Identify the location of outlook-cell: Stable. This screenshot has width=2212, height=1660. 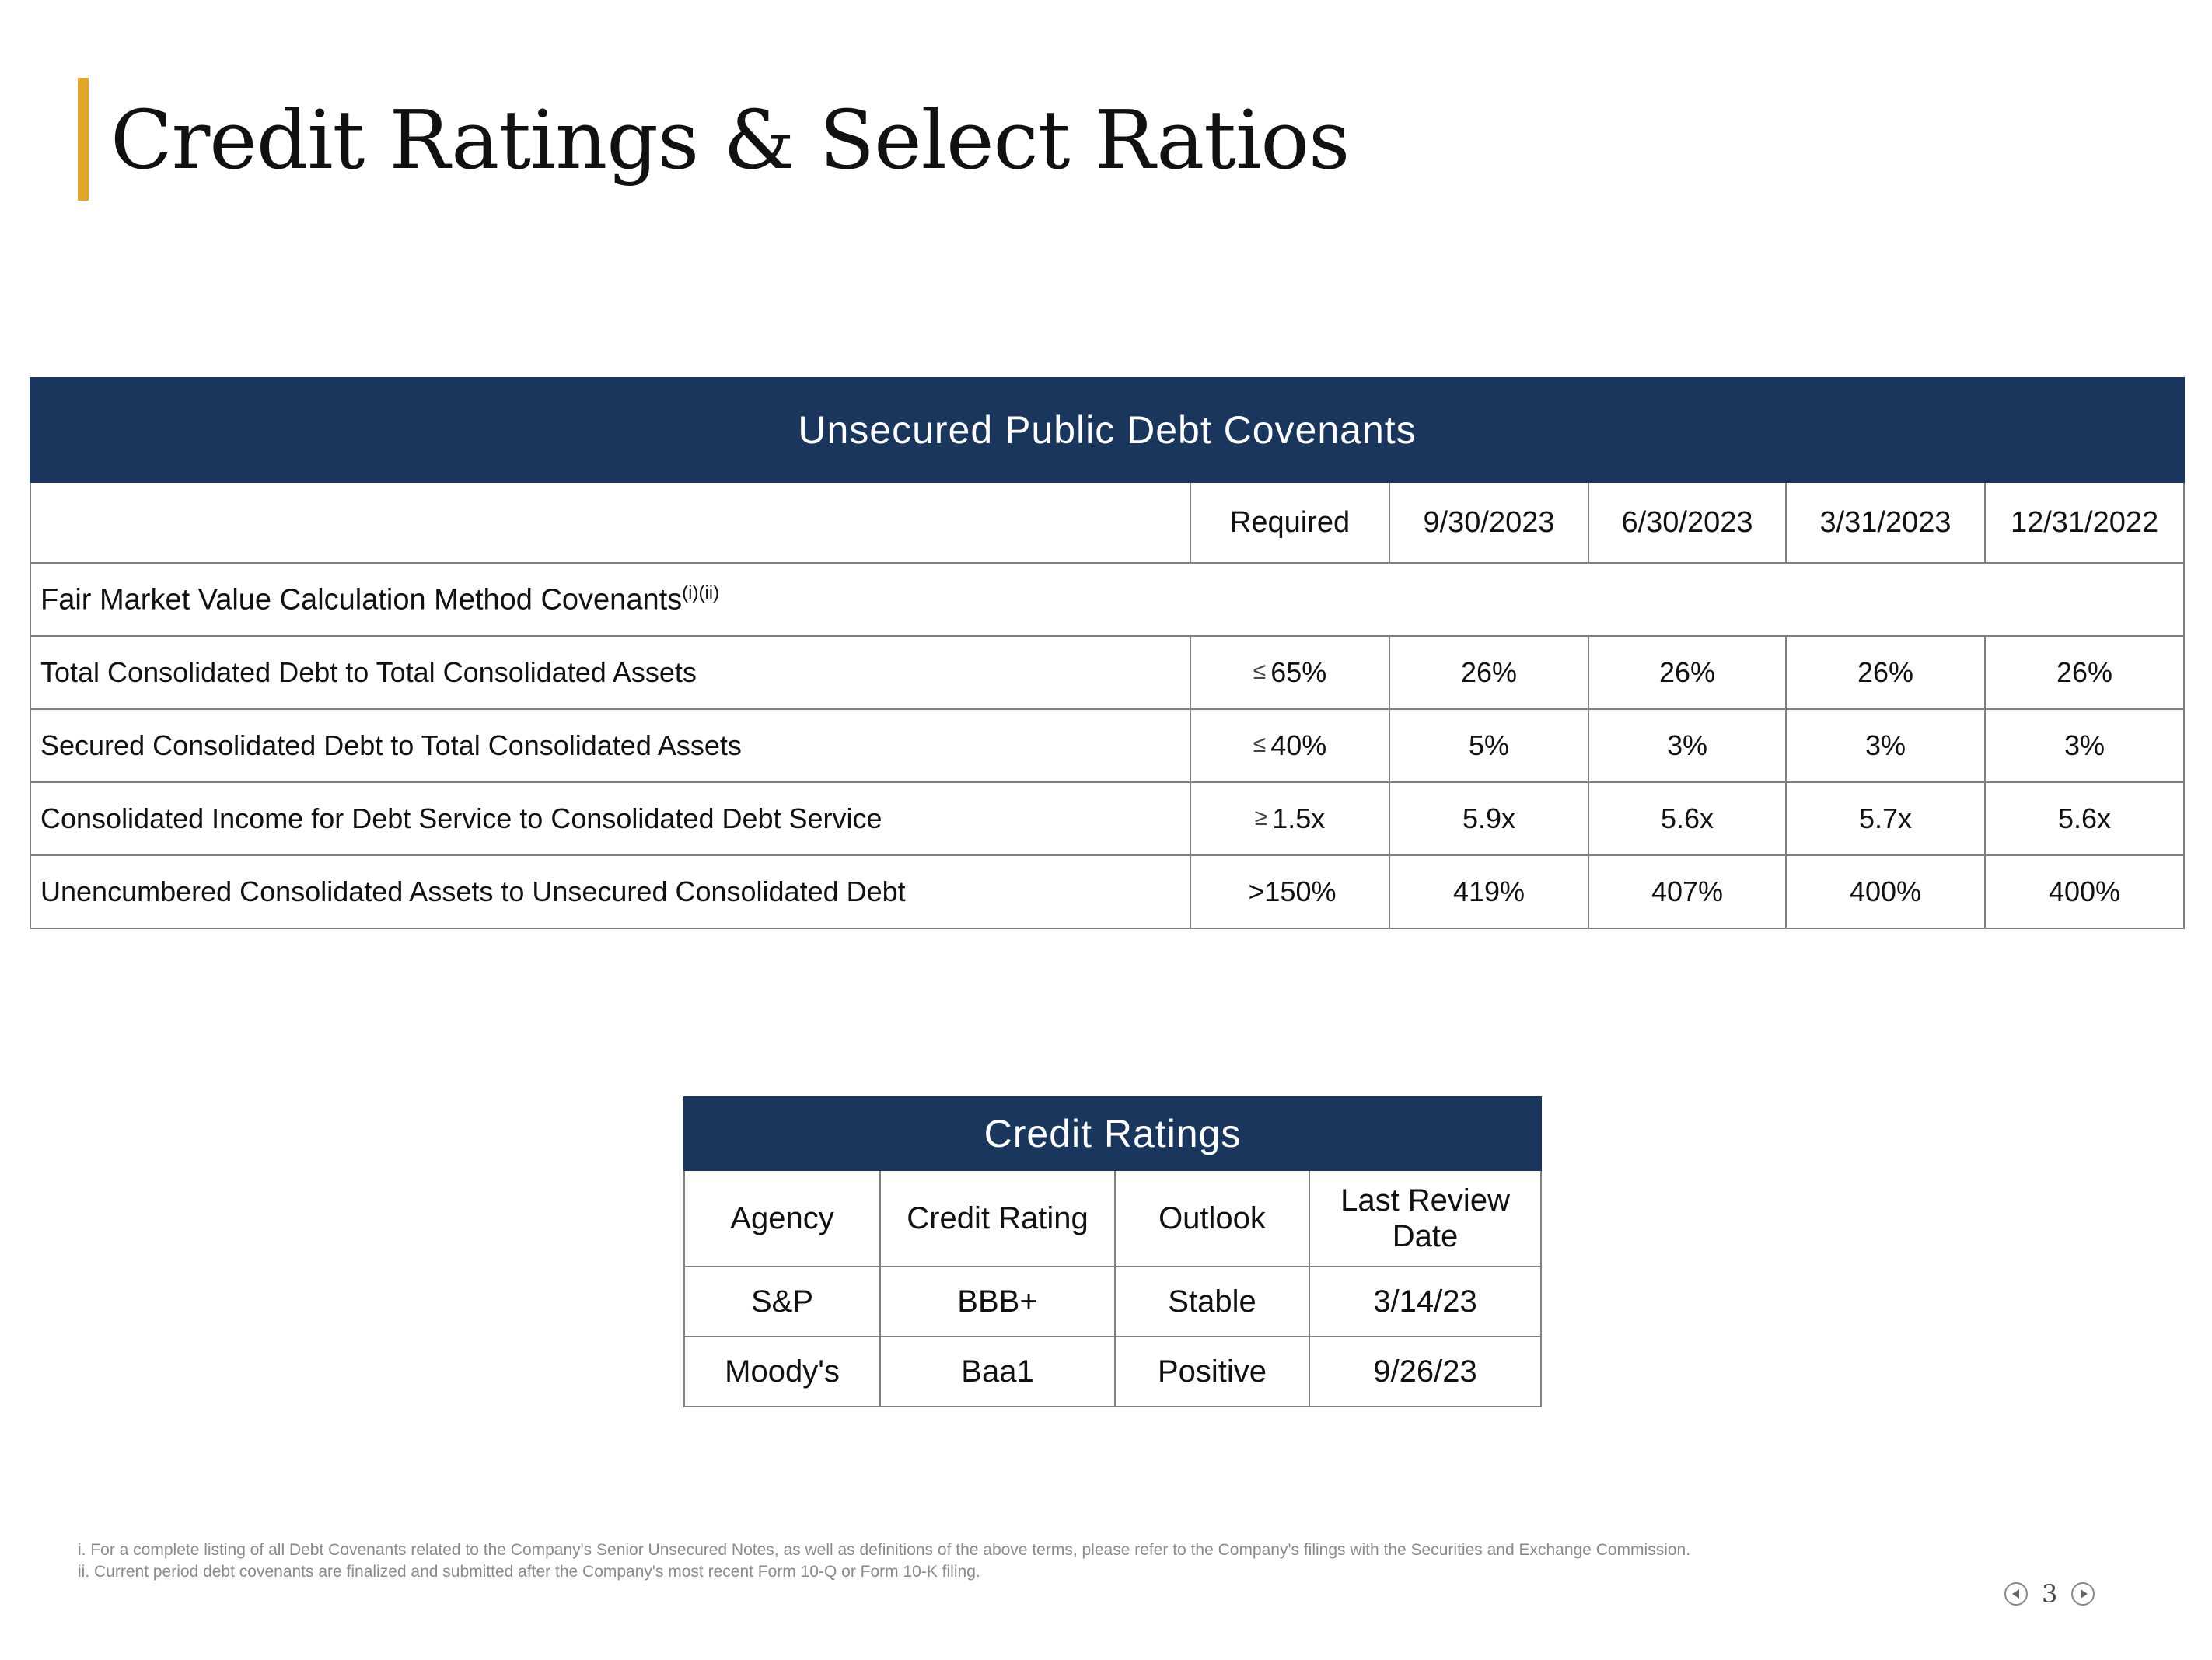
(1212, 1301).